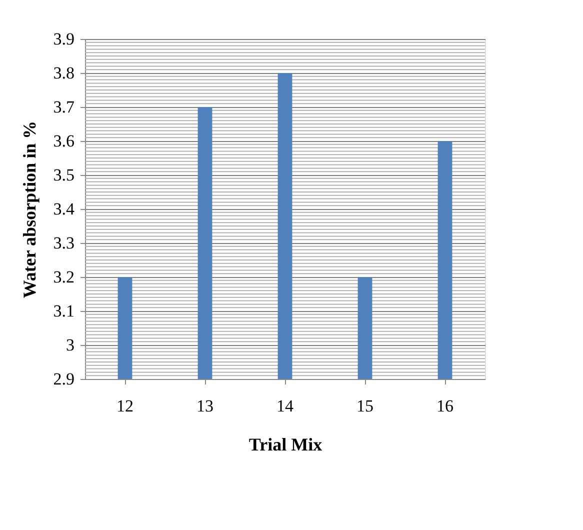  What do you see at coordinates (63, 141) in the screenshot?
I see `y-tick-label: 3.6` at bounding box center [63, 141].